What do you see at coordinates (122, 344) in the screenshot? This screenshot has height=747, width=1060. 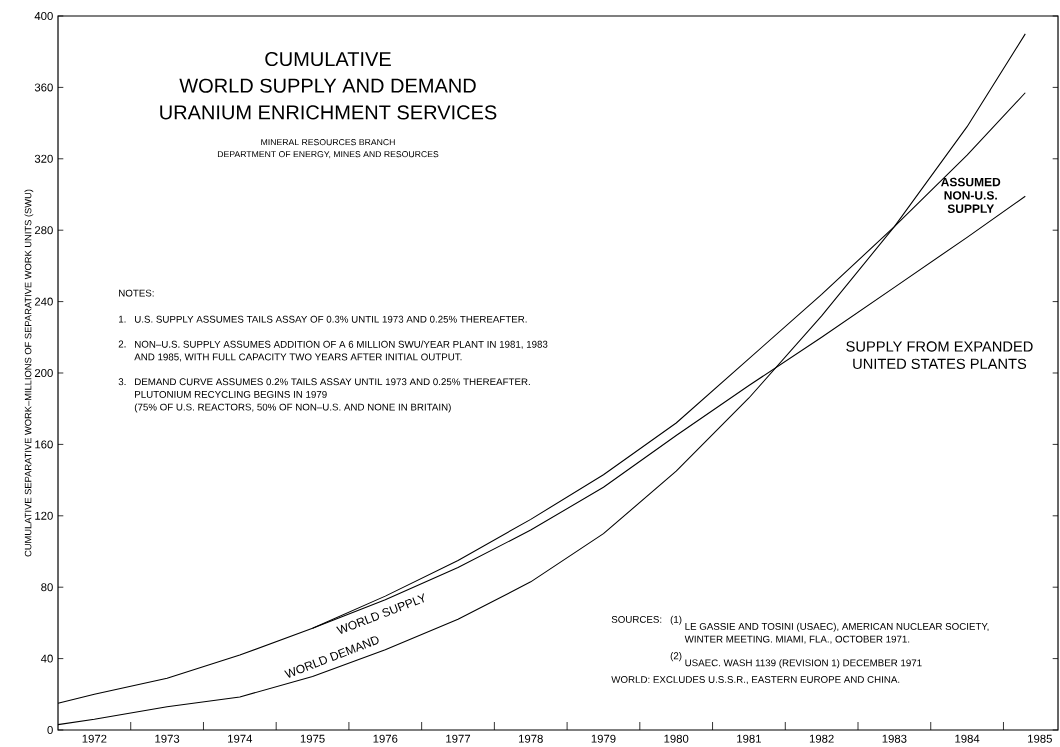 I see `annotation: 2.` at bounding box center [122, 344].